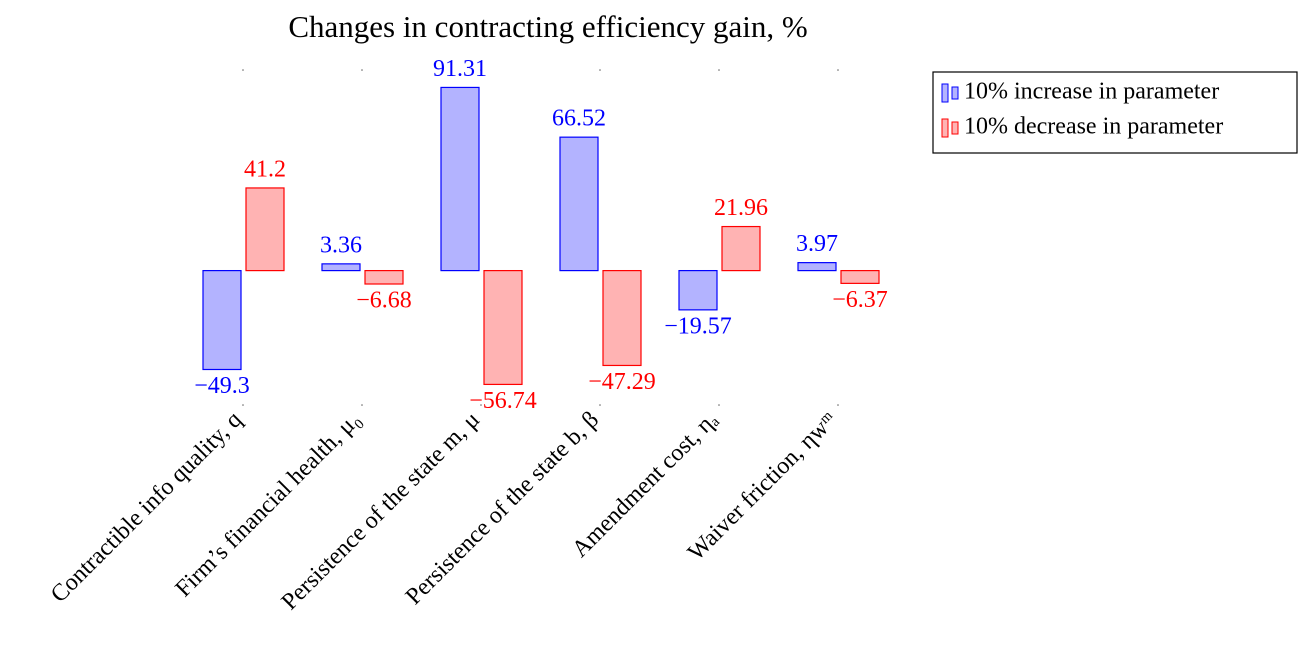  Describe the element at coordinates (1115, 112) in the screenshot. I see `legend-box` at that location.